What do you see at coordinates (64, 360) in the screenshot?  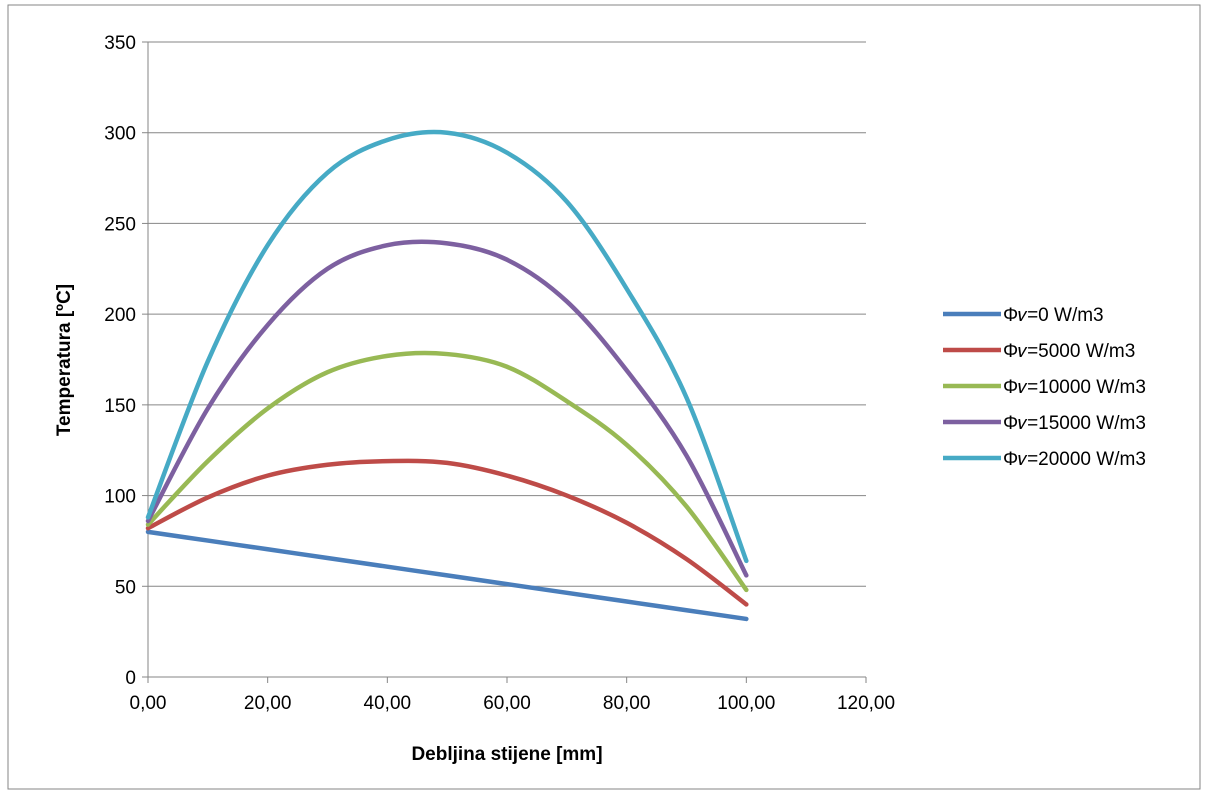 I see `y-axis-title: Temperatura [ºC]` at bounding box center [64, 360].